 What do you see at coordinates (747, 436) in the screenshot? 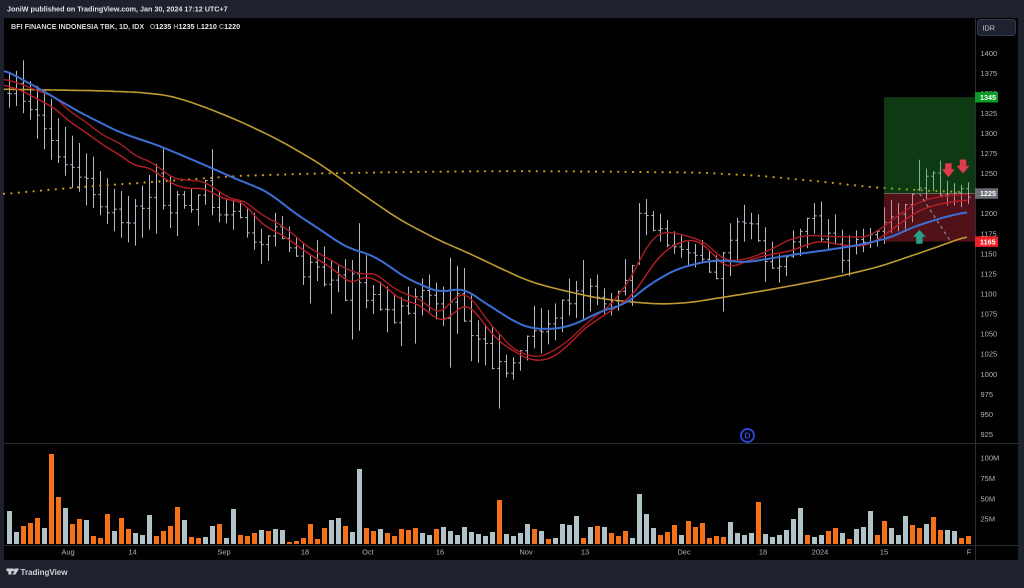
I see `svg-text: D` at bounding box center [747, 436].